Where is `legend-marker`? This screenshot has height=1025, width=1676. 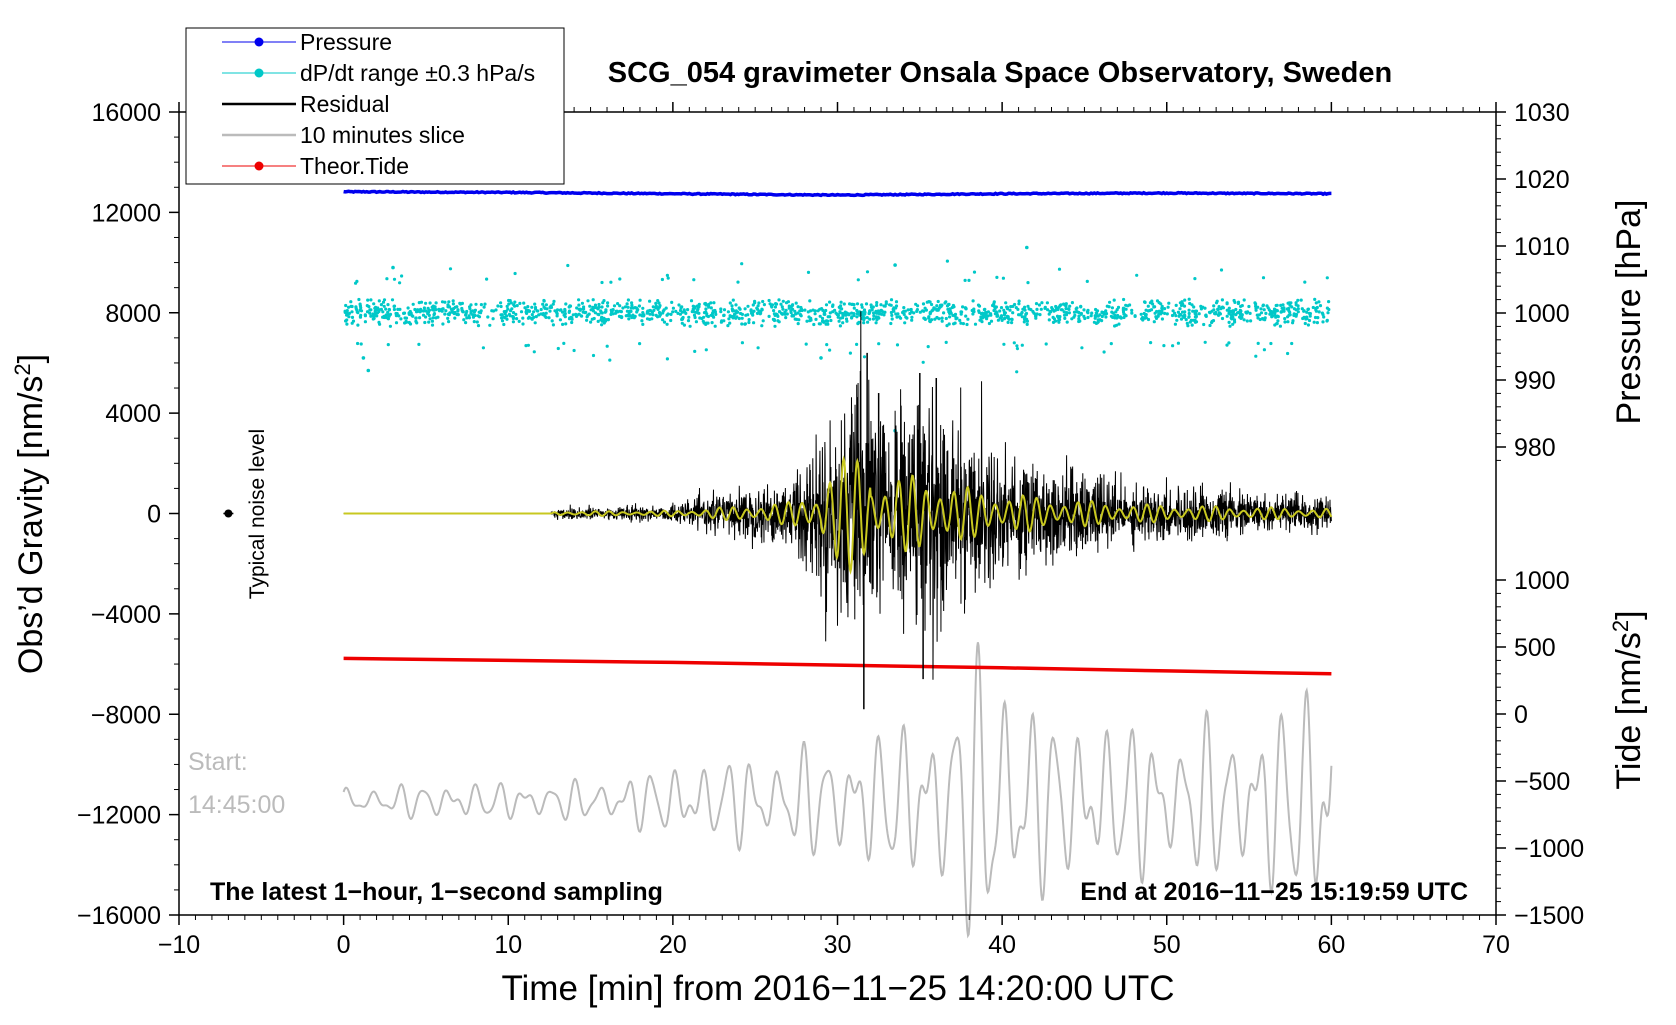
legend-marker is located at coordinates (259, 42).